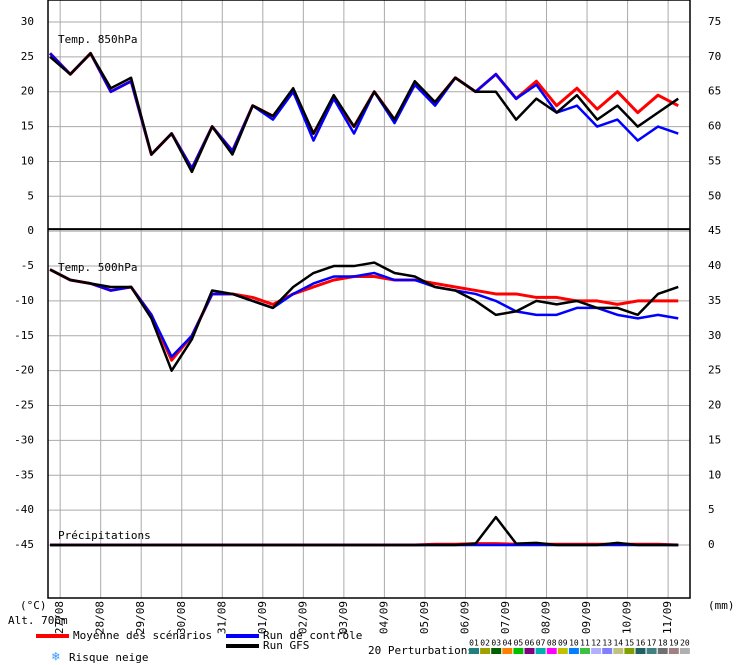 This screenshot has height=665, width=739. I want to click on perturbation-number: 03, so click(496, 643).